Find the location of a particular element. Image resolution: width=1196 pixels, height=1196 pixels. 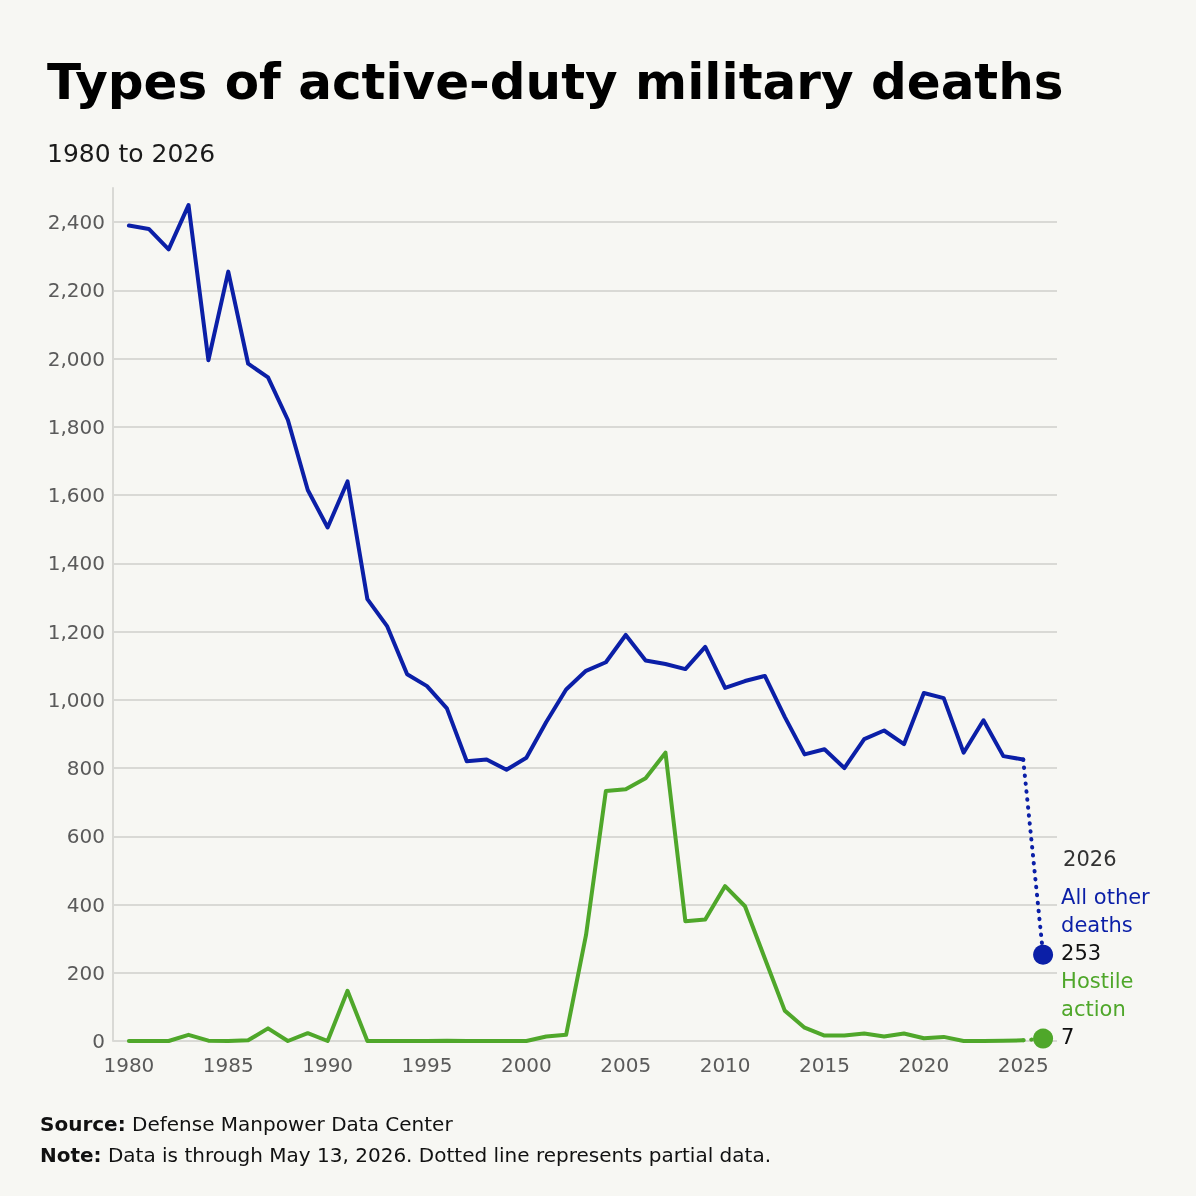

y-tick-label: 800 is located at coordinates (85, 768).